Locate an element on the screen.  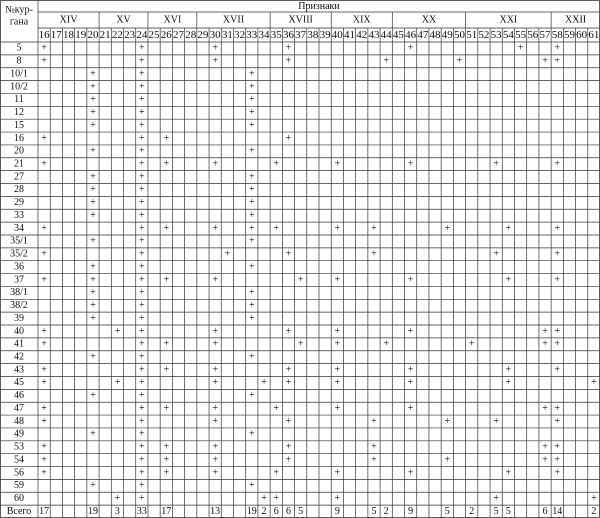
header-title: Признаки is located at coordinates (319, 6).